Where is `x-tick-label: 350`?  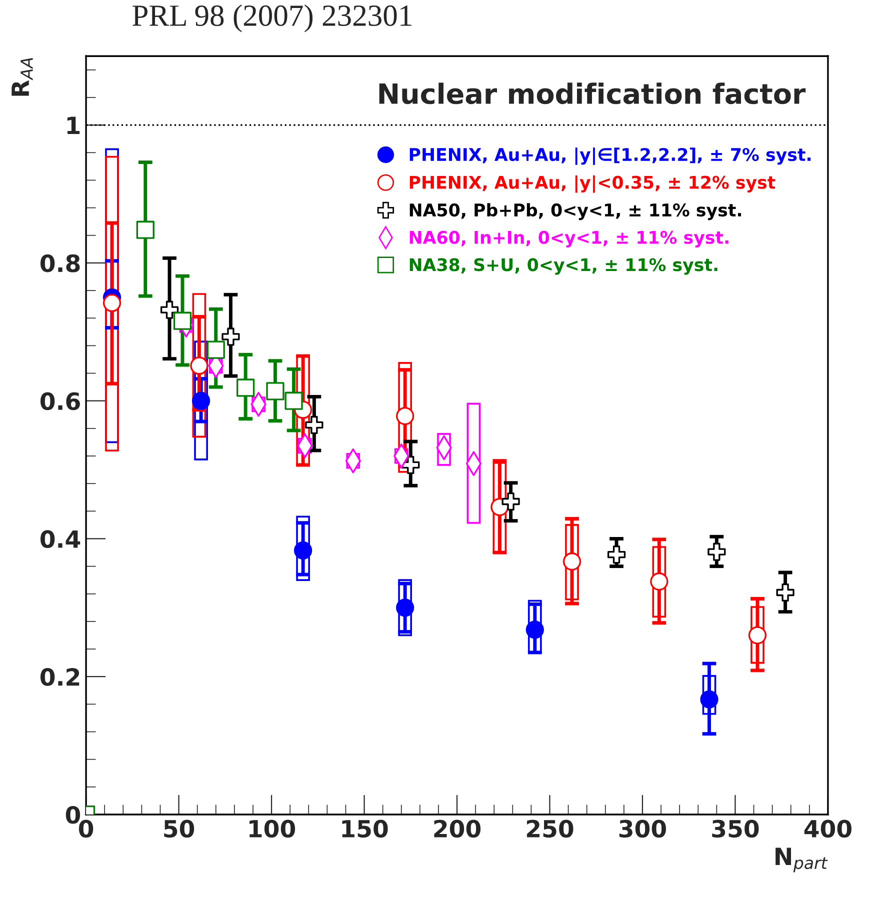
x-tick-label: 350 is located at coordinates (735, 829).